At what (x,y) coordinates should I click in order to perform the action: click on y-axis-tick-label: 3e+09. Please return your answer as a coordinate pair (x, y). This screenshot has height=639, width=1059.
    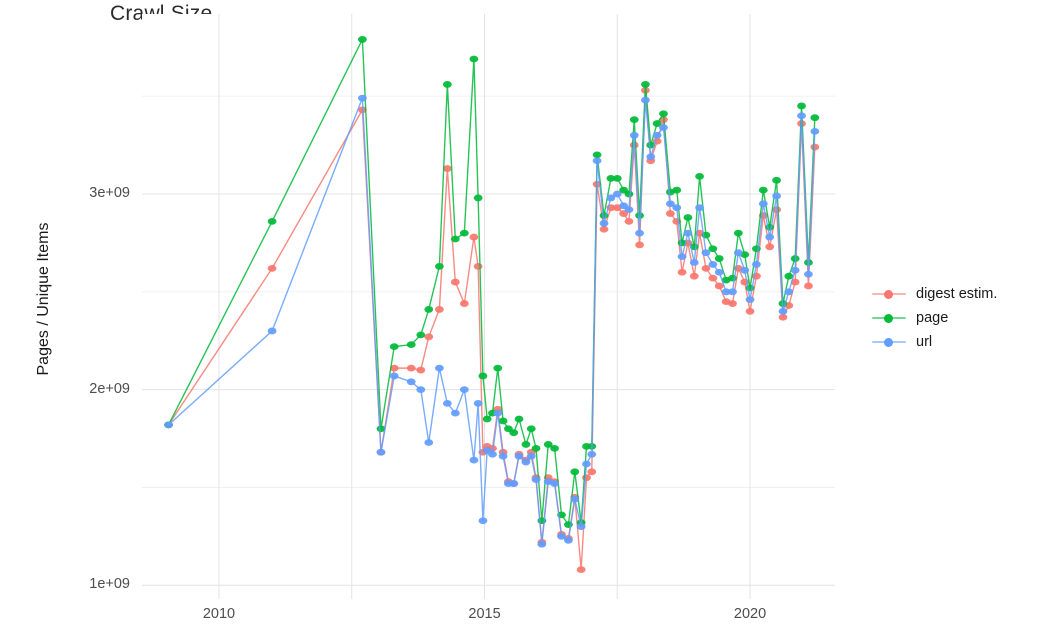
    Looking at the image, I should click on (109, 193).